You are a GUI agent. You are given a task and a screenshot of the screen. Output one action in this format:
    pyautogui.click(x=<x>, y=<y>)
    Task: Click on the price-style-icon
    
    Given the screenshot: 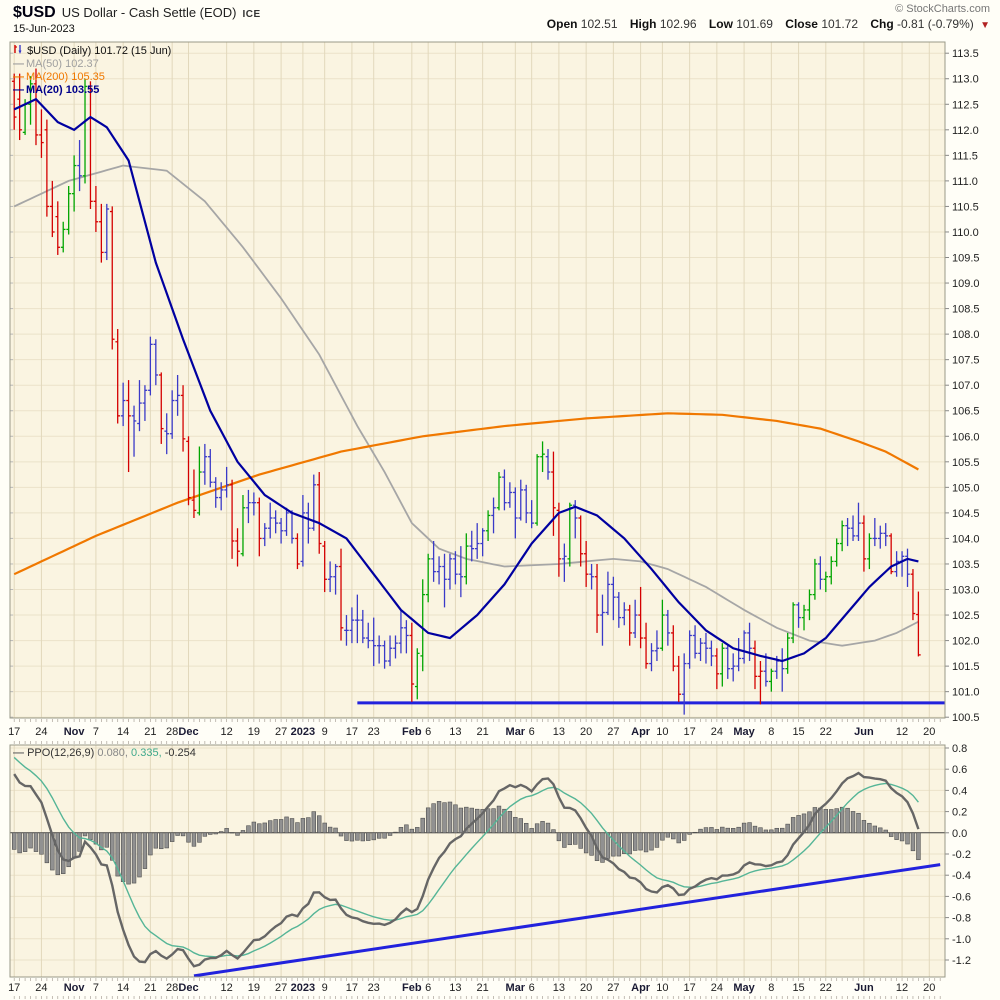 What is the action you would take?
    pyautogui.click(x=18, y=49)
    